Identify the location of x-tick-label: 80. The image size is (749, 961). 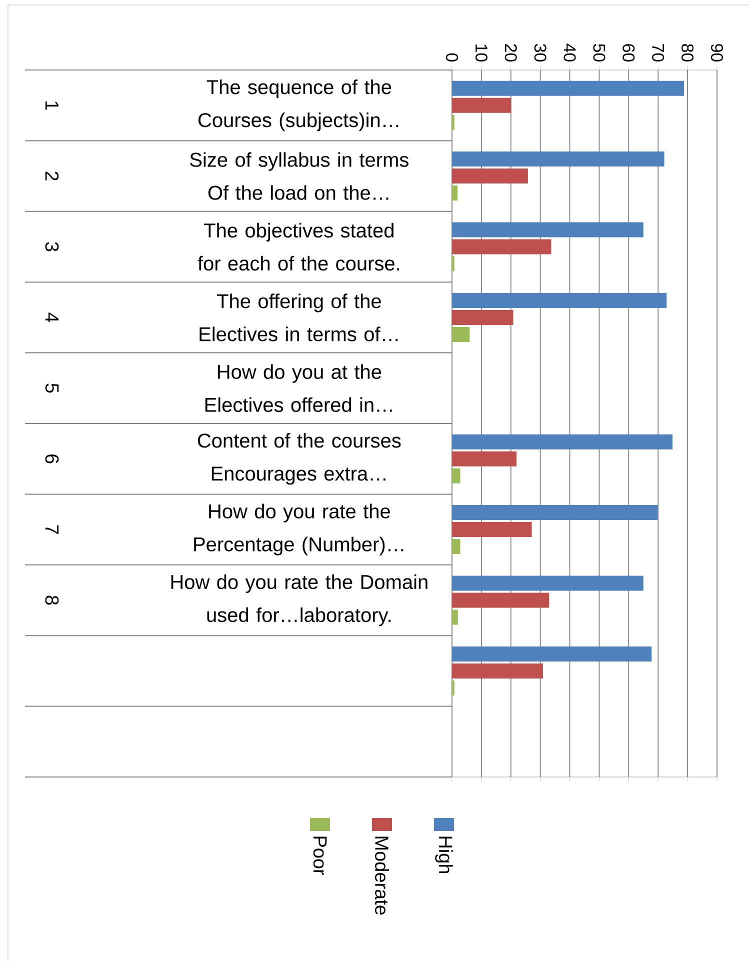
(688, 53).